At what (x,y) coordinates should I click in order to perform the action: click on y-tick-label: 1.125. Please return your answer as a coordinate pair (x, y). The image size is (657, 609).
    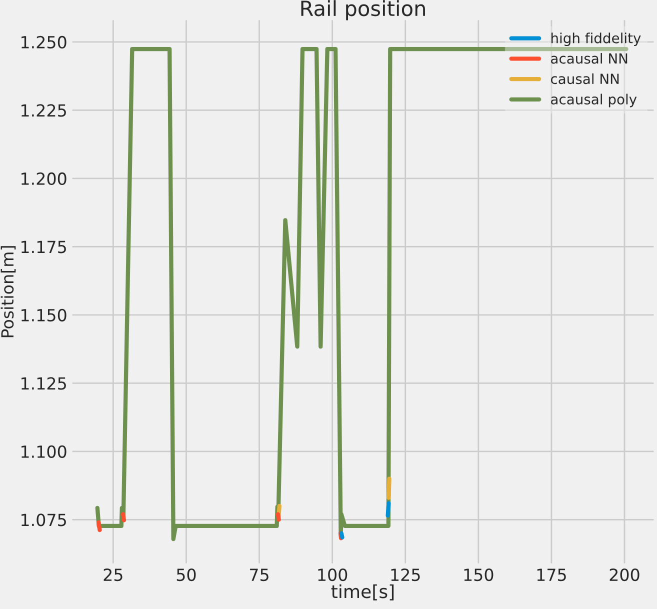
    Looking at the image, I should click on (44, 383).